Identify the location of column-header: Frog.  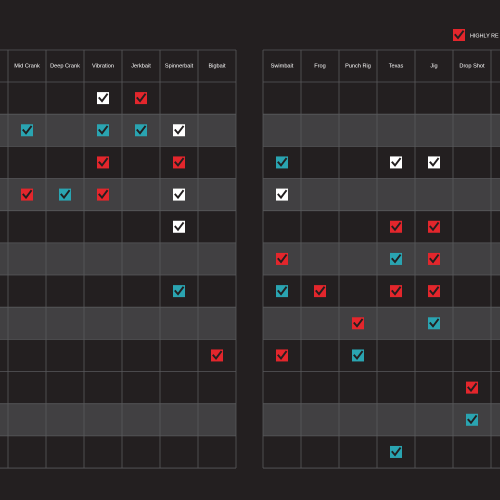
(320, 66).